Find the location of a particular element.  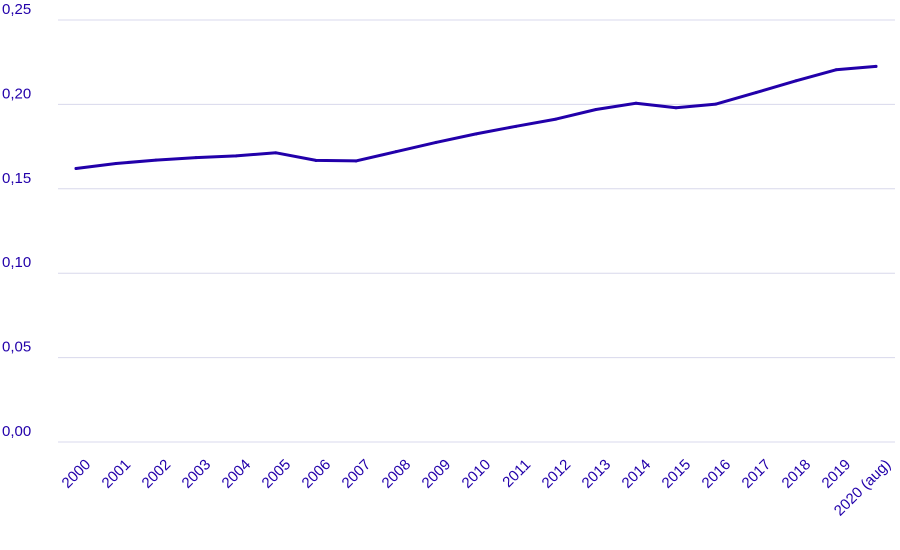

x-tick-label: 2014 is located at coordinates (637, 474).